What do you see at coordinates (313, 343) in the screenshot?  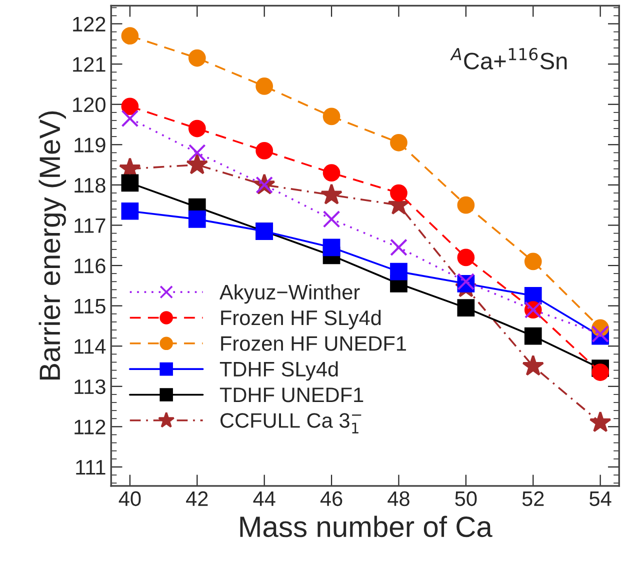 I see `legend-label: Frozen HF UNEDF1` at bounding box center [313, 343].